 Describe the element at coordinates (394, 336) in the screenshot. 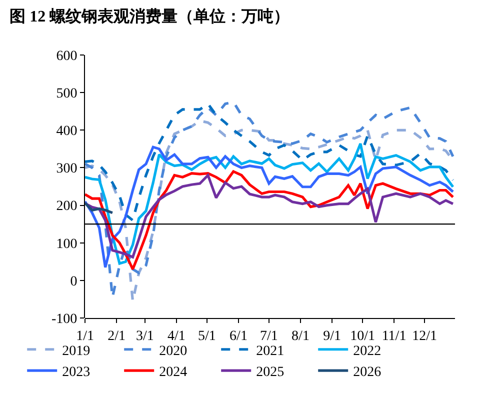

I see `x-tick-label: 11/1` at that location.